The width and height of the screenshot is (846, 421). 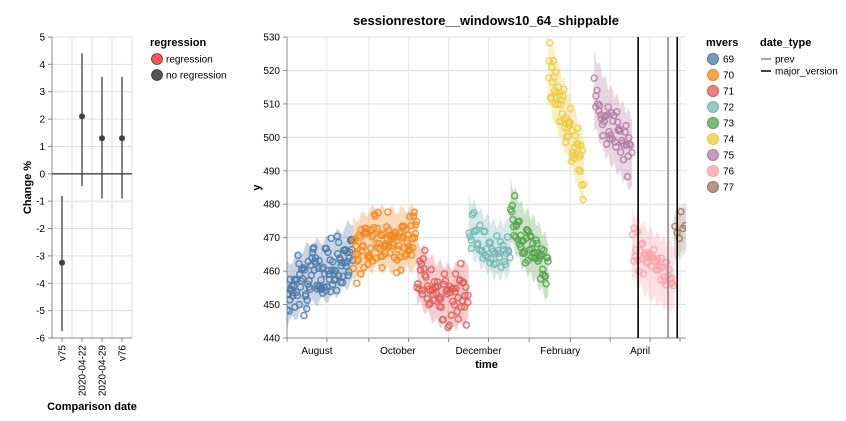 I want to click on change-y-tick-label: -4, so click(x=40, y=284).